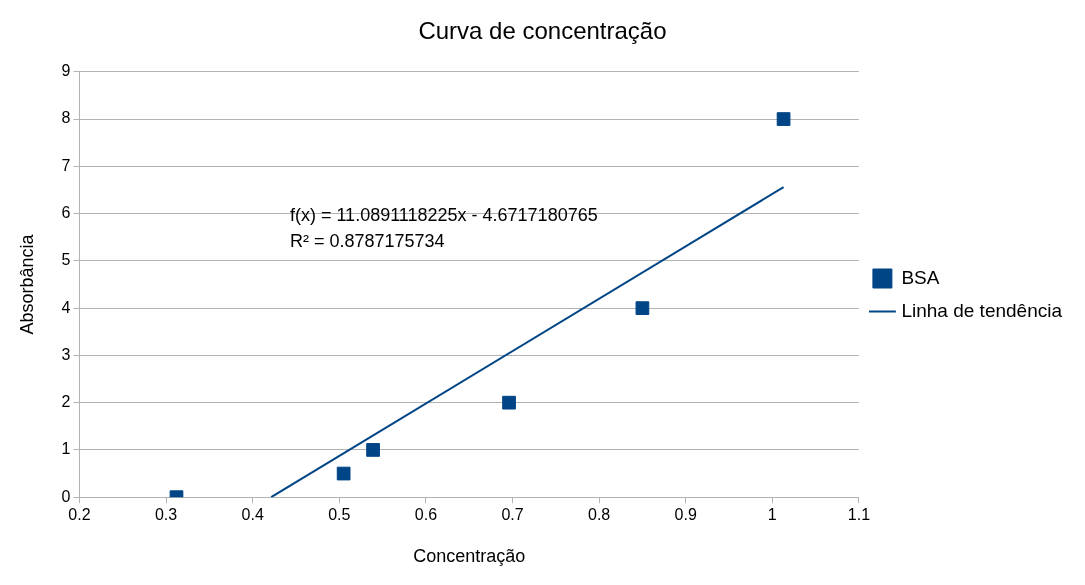 Image resolution: width=1085 pixels, height=585 pixels. I want to click on y-tick-label: 1, so click(66, 449).